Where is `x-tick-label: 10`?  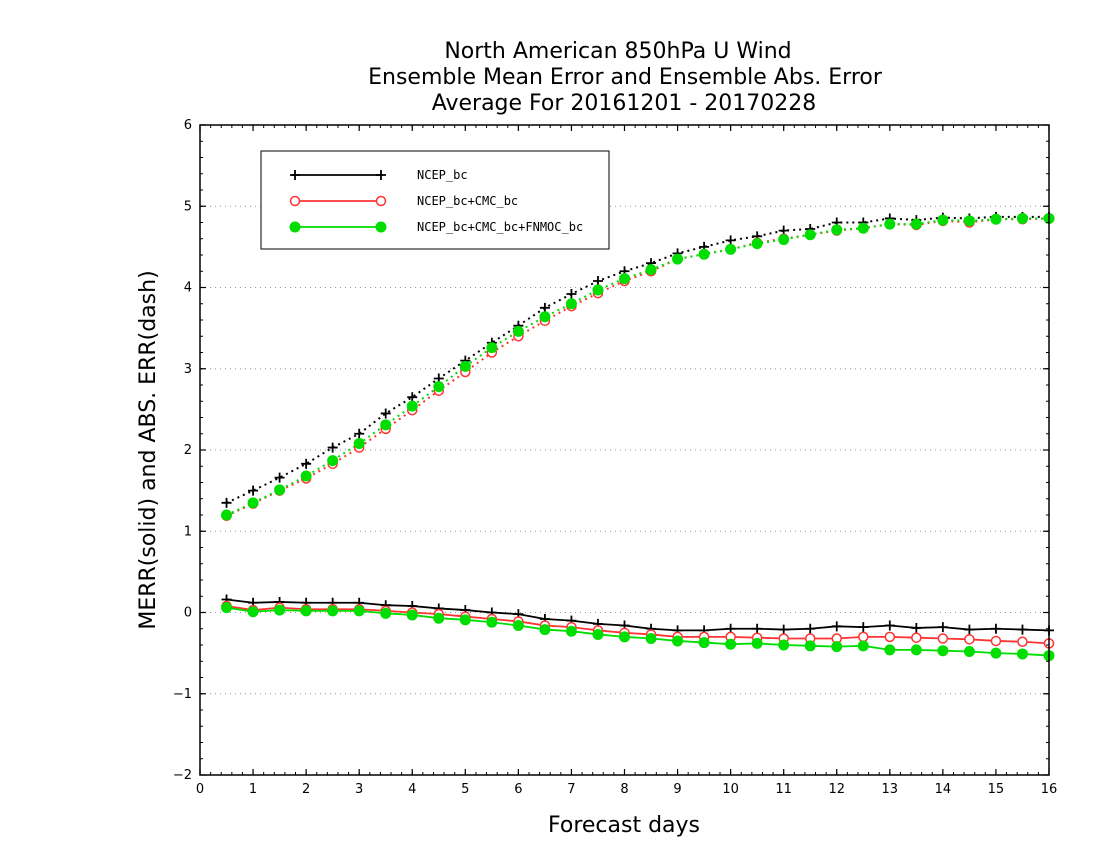 x-tick-label: 10 is located at coordinates (730, 789).